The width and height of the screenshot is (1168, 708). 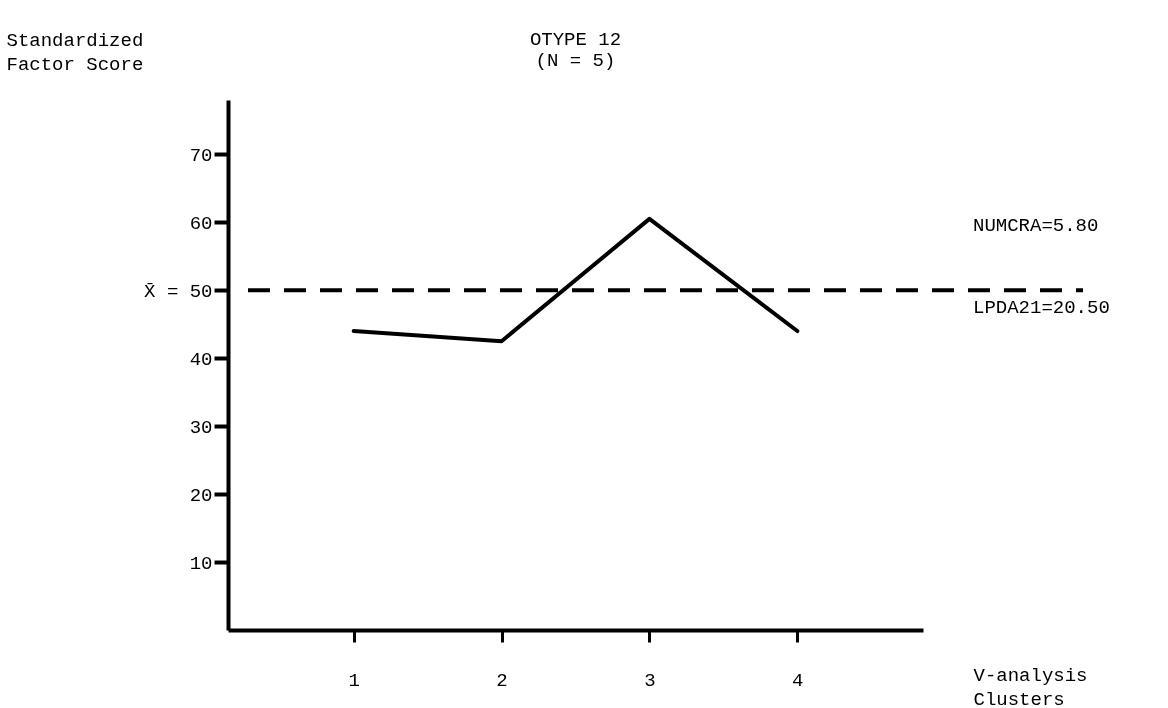 What do you see at coordinates (798, 680) in the screenshot?
I see `x-tick-label: 4` at bounding box center [798, 680].